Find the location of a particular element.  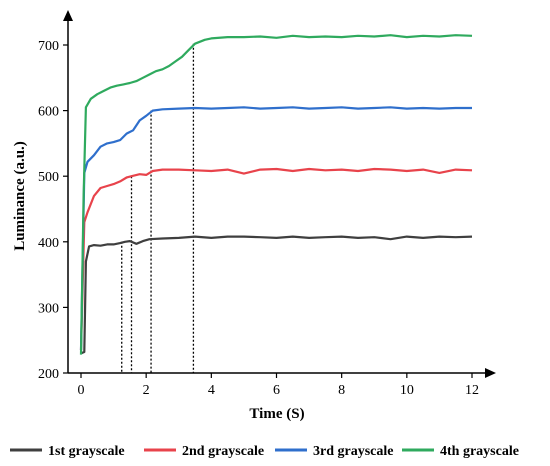

legend-item: 2nd grayscale is located at coordinates (204, 451).